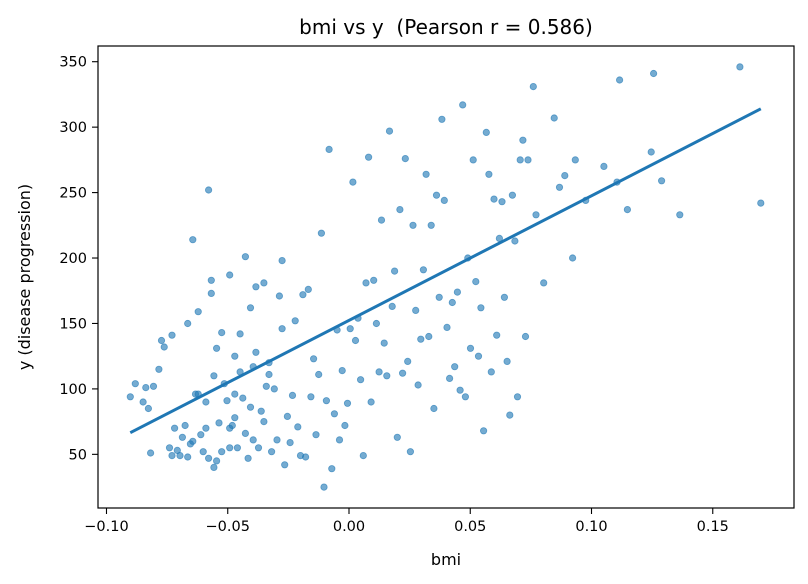 The height and width of the screenshot is (584, 808). Describe the element at coordinates (349, 527) in the screenshot. I see `x-tick-label: 0.00` at that location.